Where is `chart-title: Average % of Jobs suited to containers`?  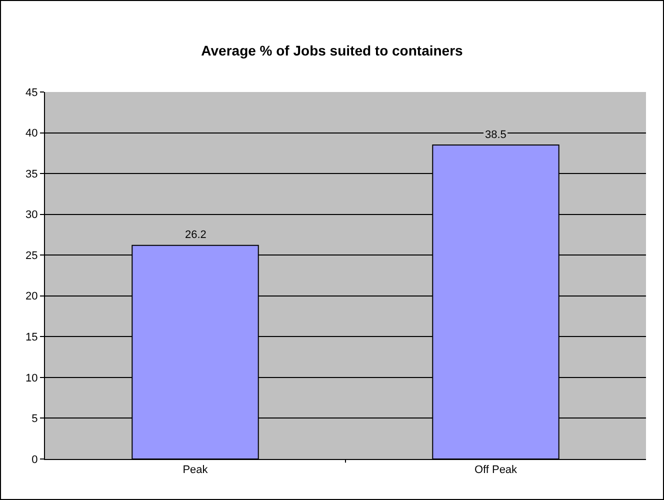 chart-title: Average % of Jobs suited to containers is located at coordinates (332, 50).